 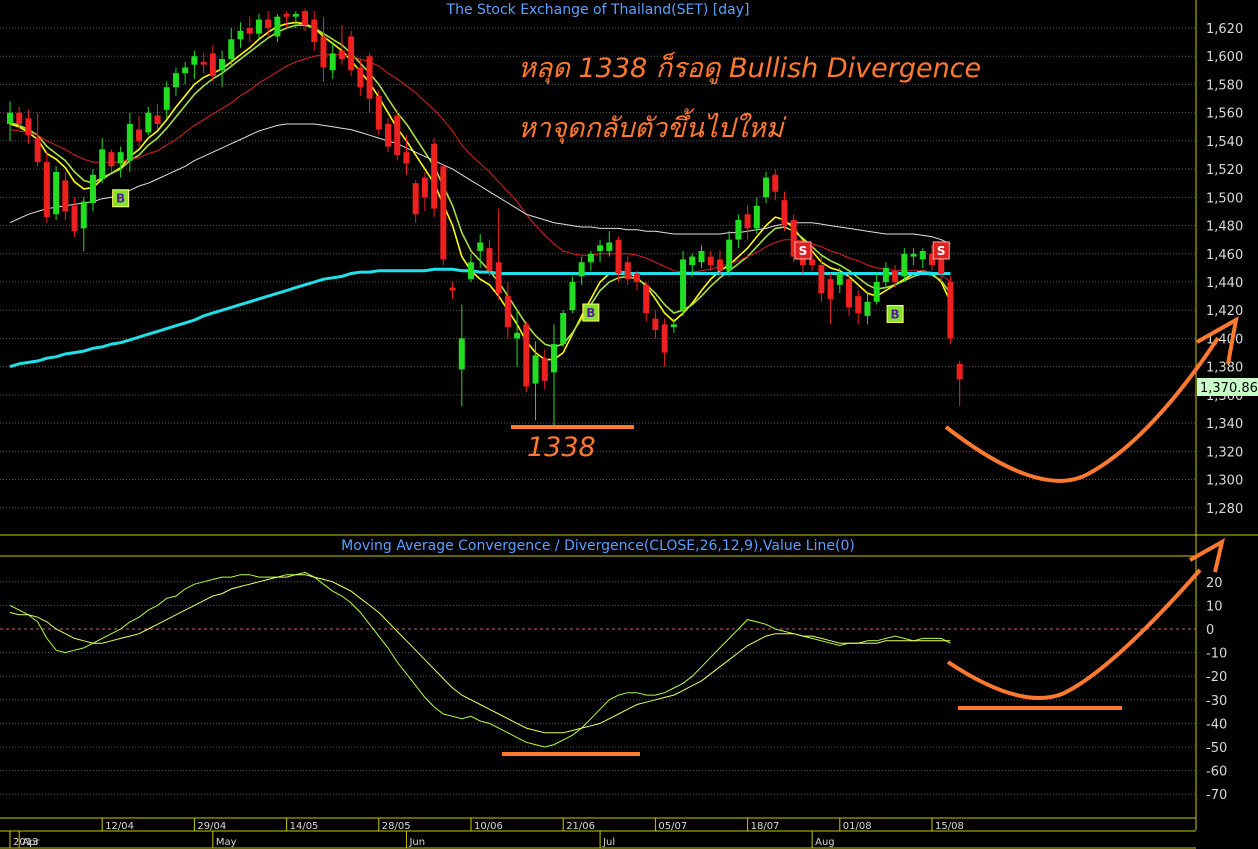 What do you see at coordinates (1216, 689) in the screenshot?
I see `macd-axis-ticks: -70 -60 -50 -40 -30 -20 -10 0 10 20` at bounding box center [1216, 689].